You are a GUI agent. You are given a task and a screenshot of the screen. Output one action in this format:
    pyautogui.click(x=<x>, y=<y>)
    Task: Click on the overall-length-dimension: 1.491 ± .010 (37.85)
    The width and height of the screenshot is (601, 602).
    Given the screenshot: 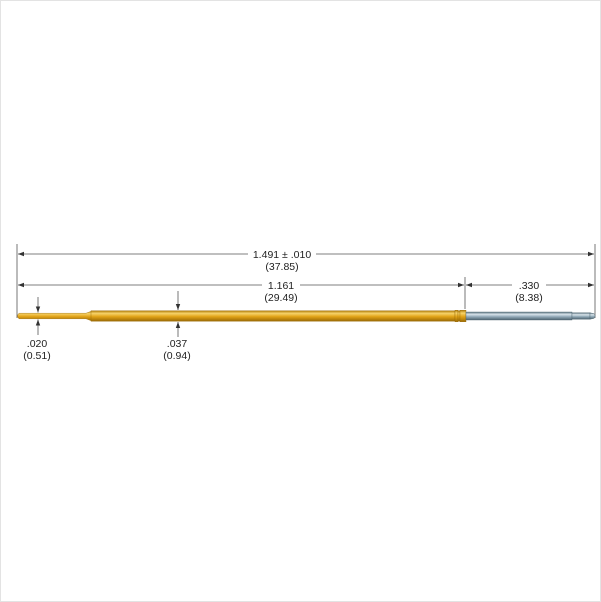 What is the action you would take?
    pyautogui.click(x=306, y=261)
    